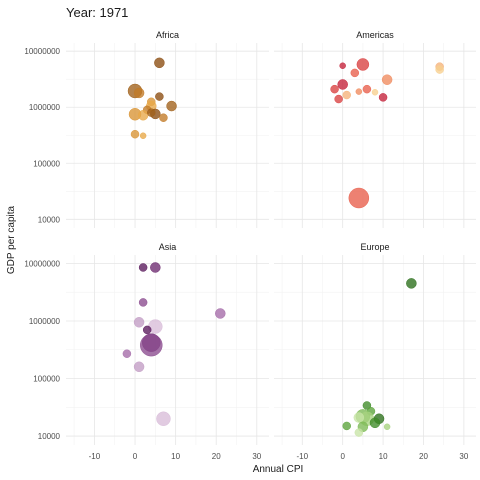  Describe the element at coordinates (278, 469) in the screenshot. I see `x-axis-title: Annual CPI` at that location.